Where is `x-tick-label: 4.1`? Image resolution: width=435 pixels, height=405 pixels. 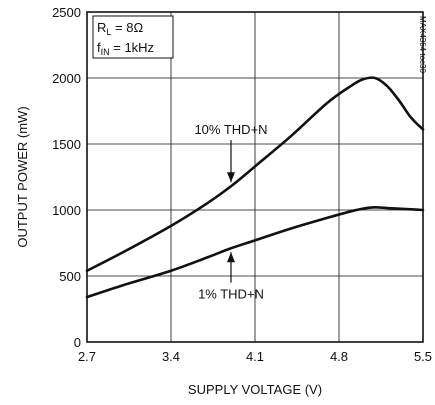 x-tick-label: 4.1 is located at coordinates (255, 356).